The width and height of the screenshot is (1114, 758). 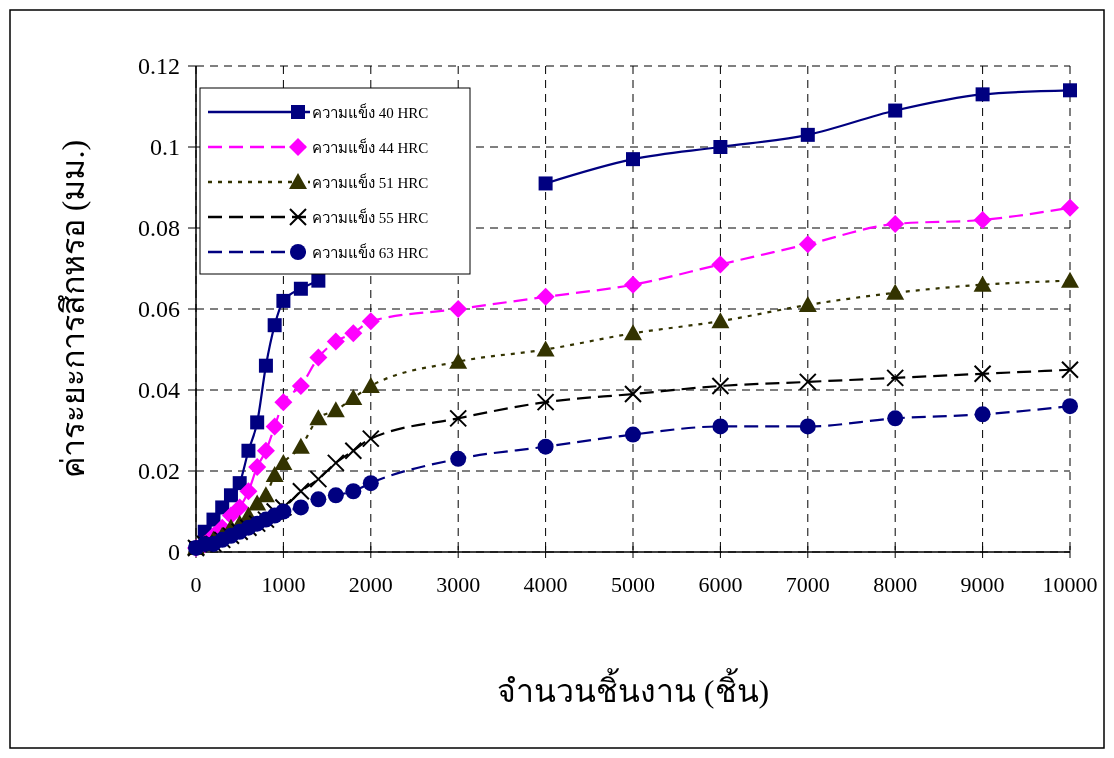 What do you see at coordinates (370, 147) in the screenshot?
I see `legend-label: ความแข็ง 44 HRC` at bounding box center [370, 147].